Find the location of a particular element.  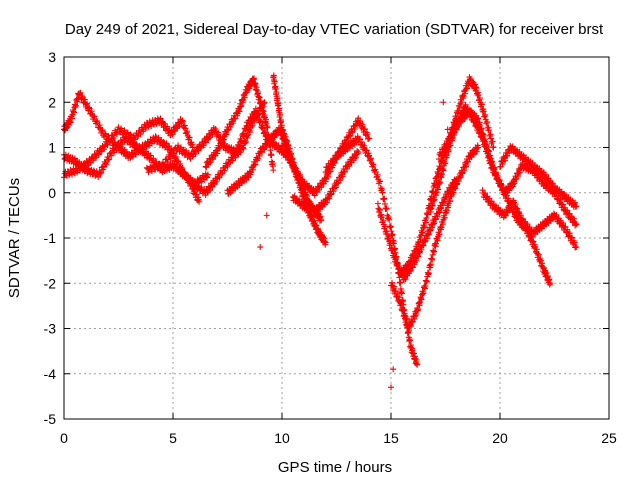

x-tick-label: 20 is located at coordinates (500, 438).